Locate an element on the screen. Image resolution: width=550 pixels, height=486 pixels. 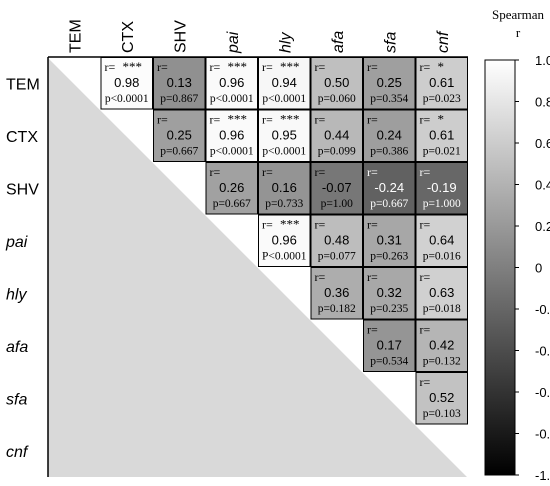
heatmap-cell-CTX-hly: r= ***0.95 p<0.0001 is located at coordinates (284, 135).